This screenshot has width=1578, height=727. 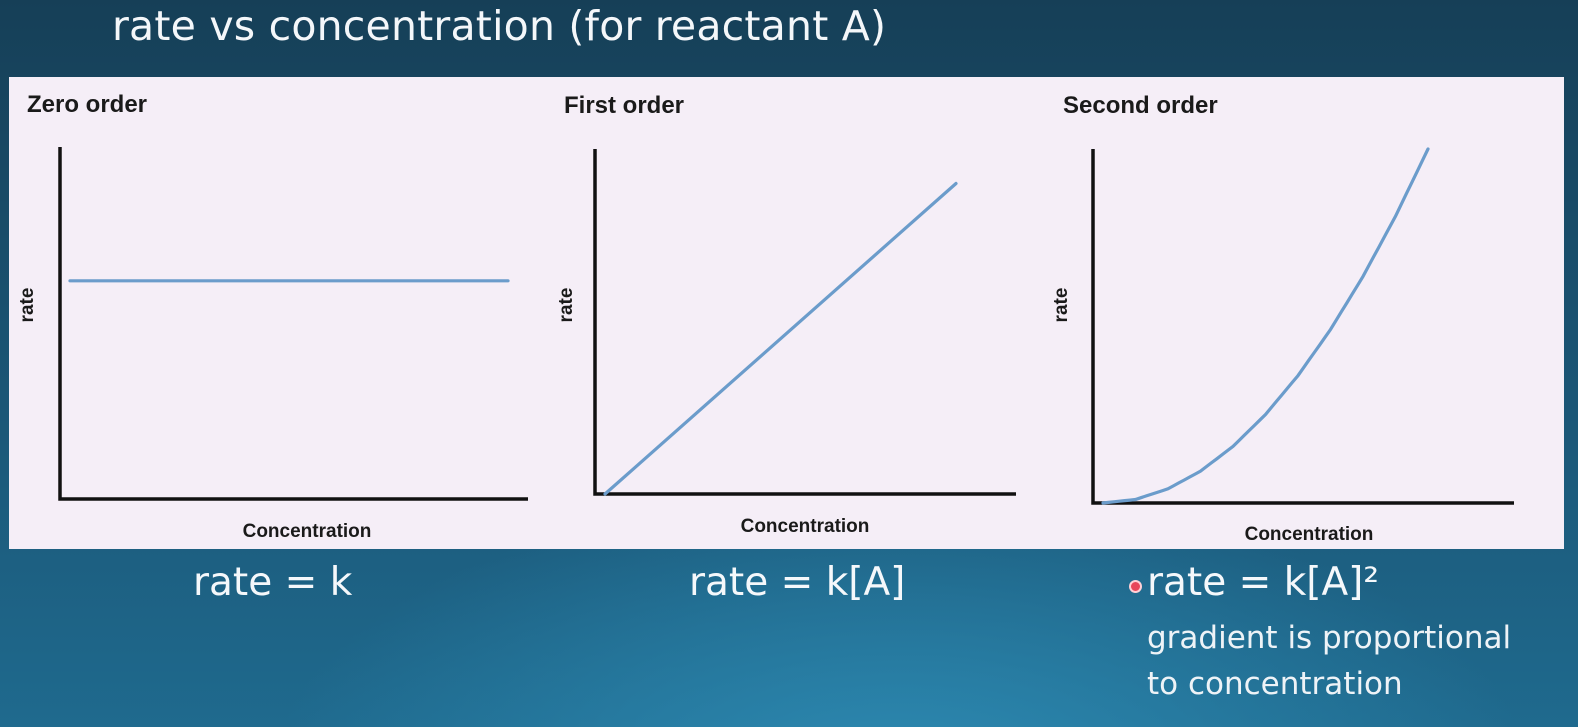 I want to click on equation-first-order: rate = k[A], so click(x=797, y=582).